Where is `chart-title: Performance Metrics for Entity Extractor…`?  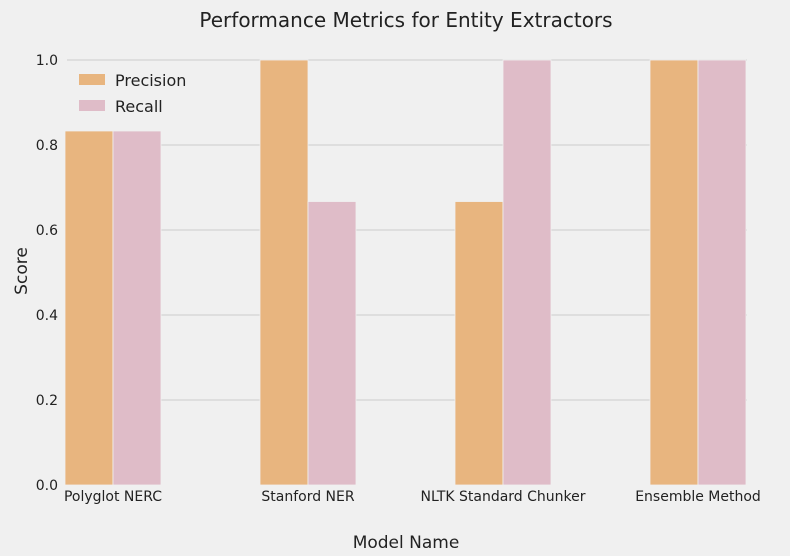
chart-title: Performance Metrics for Entity Extractor… is located at coordinates (405, 20).